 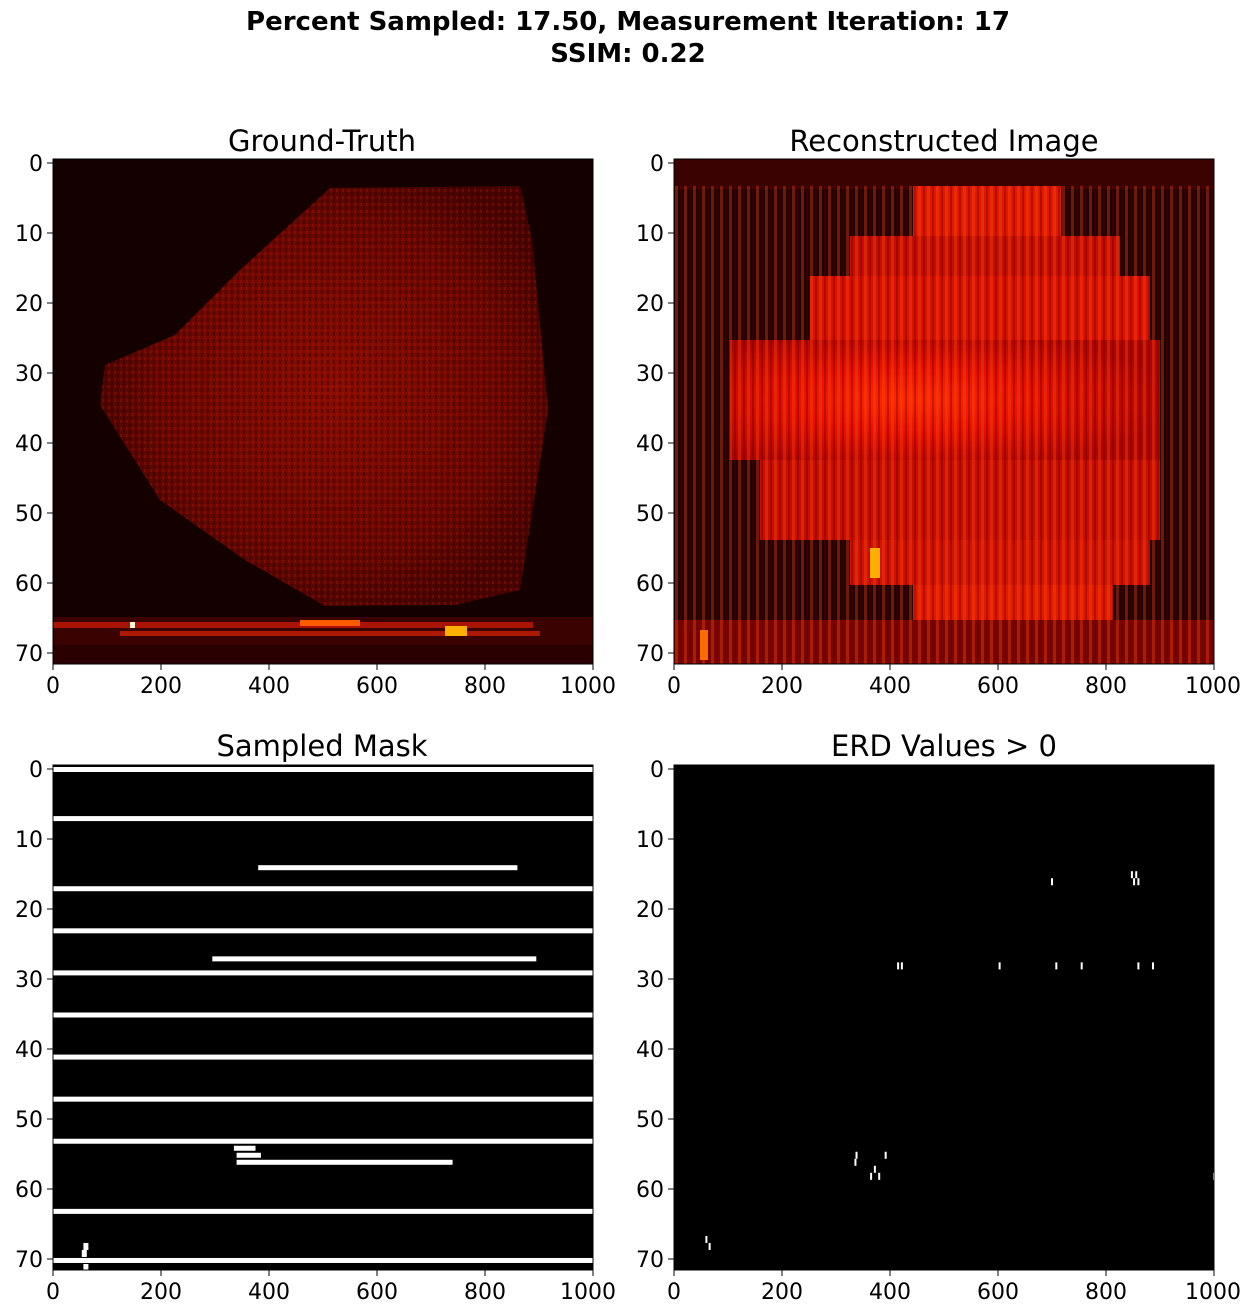 I want to click on panel-title-ground-truth: Ground-Truth, so click(x=322, y=141).